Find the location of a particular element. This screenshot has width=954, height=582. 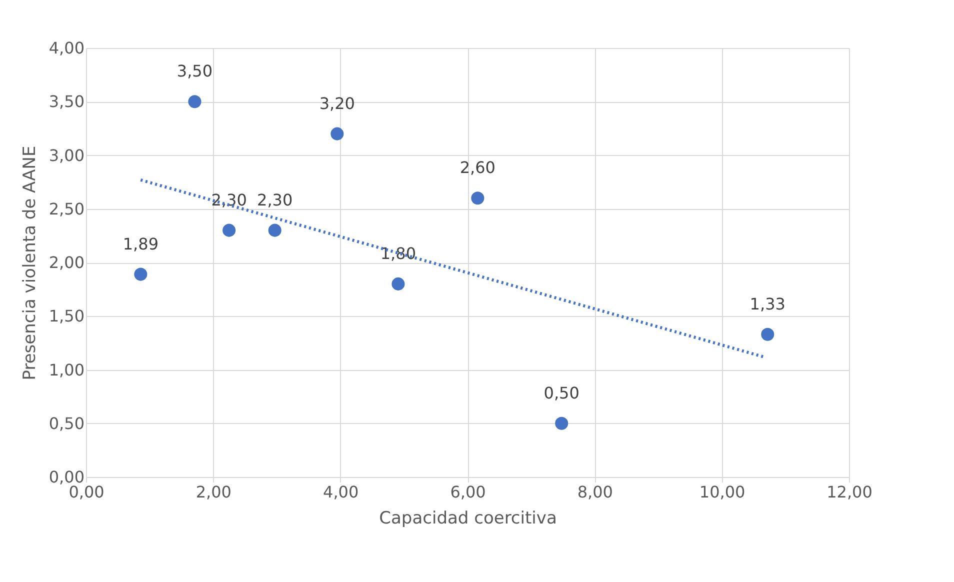

y-tick-label: 3,00 is located at coordinates (66, 155).